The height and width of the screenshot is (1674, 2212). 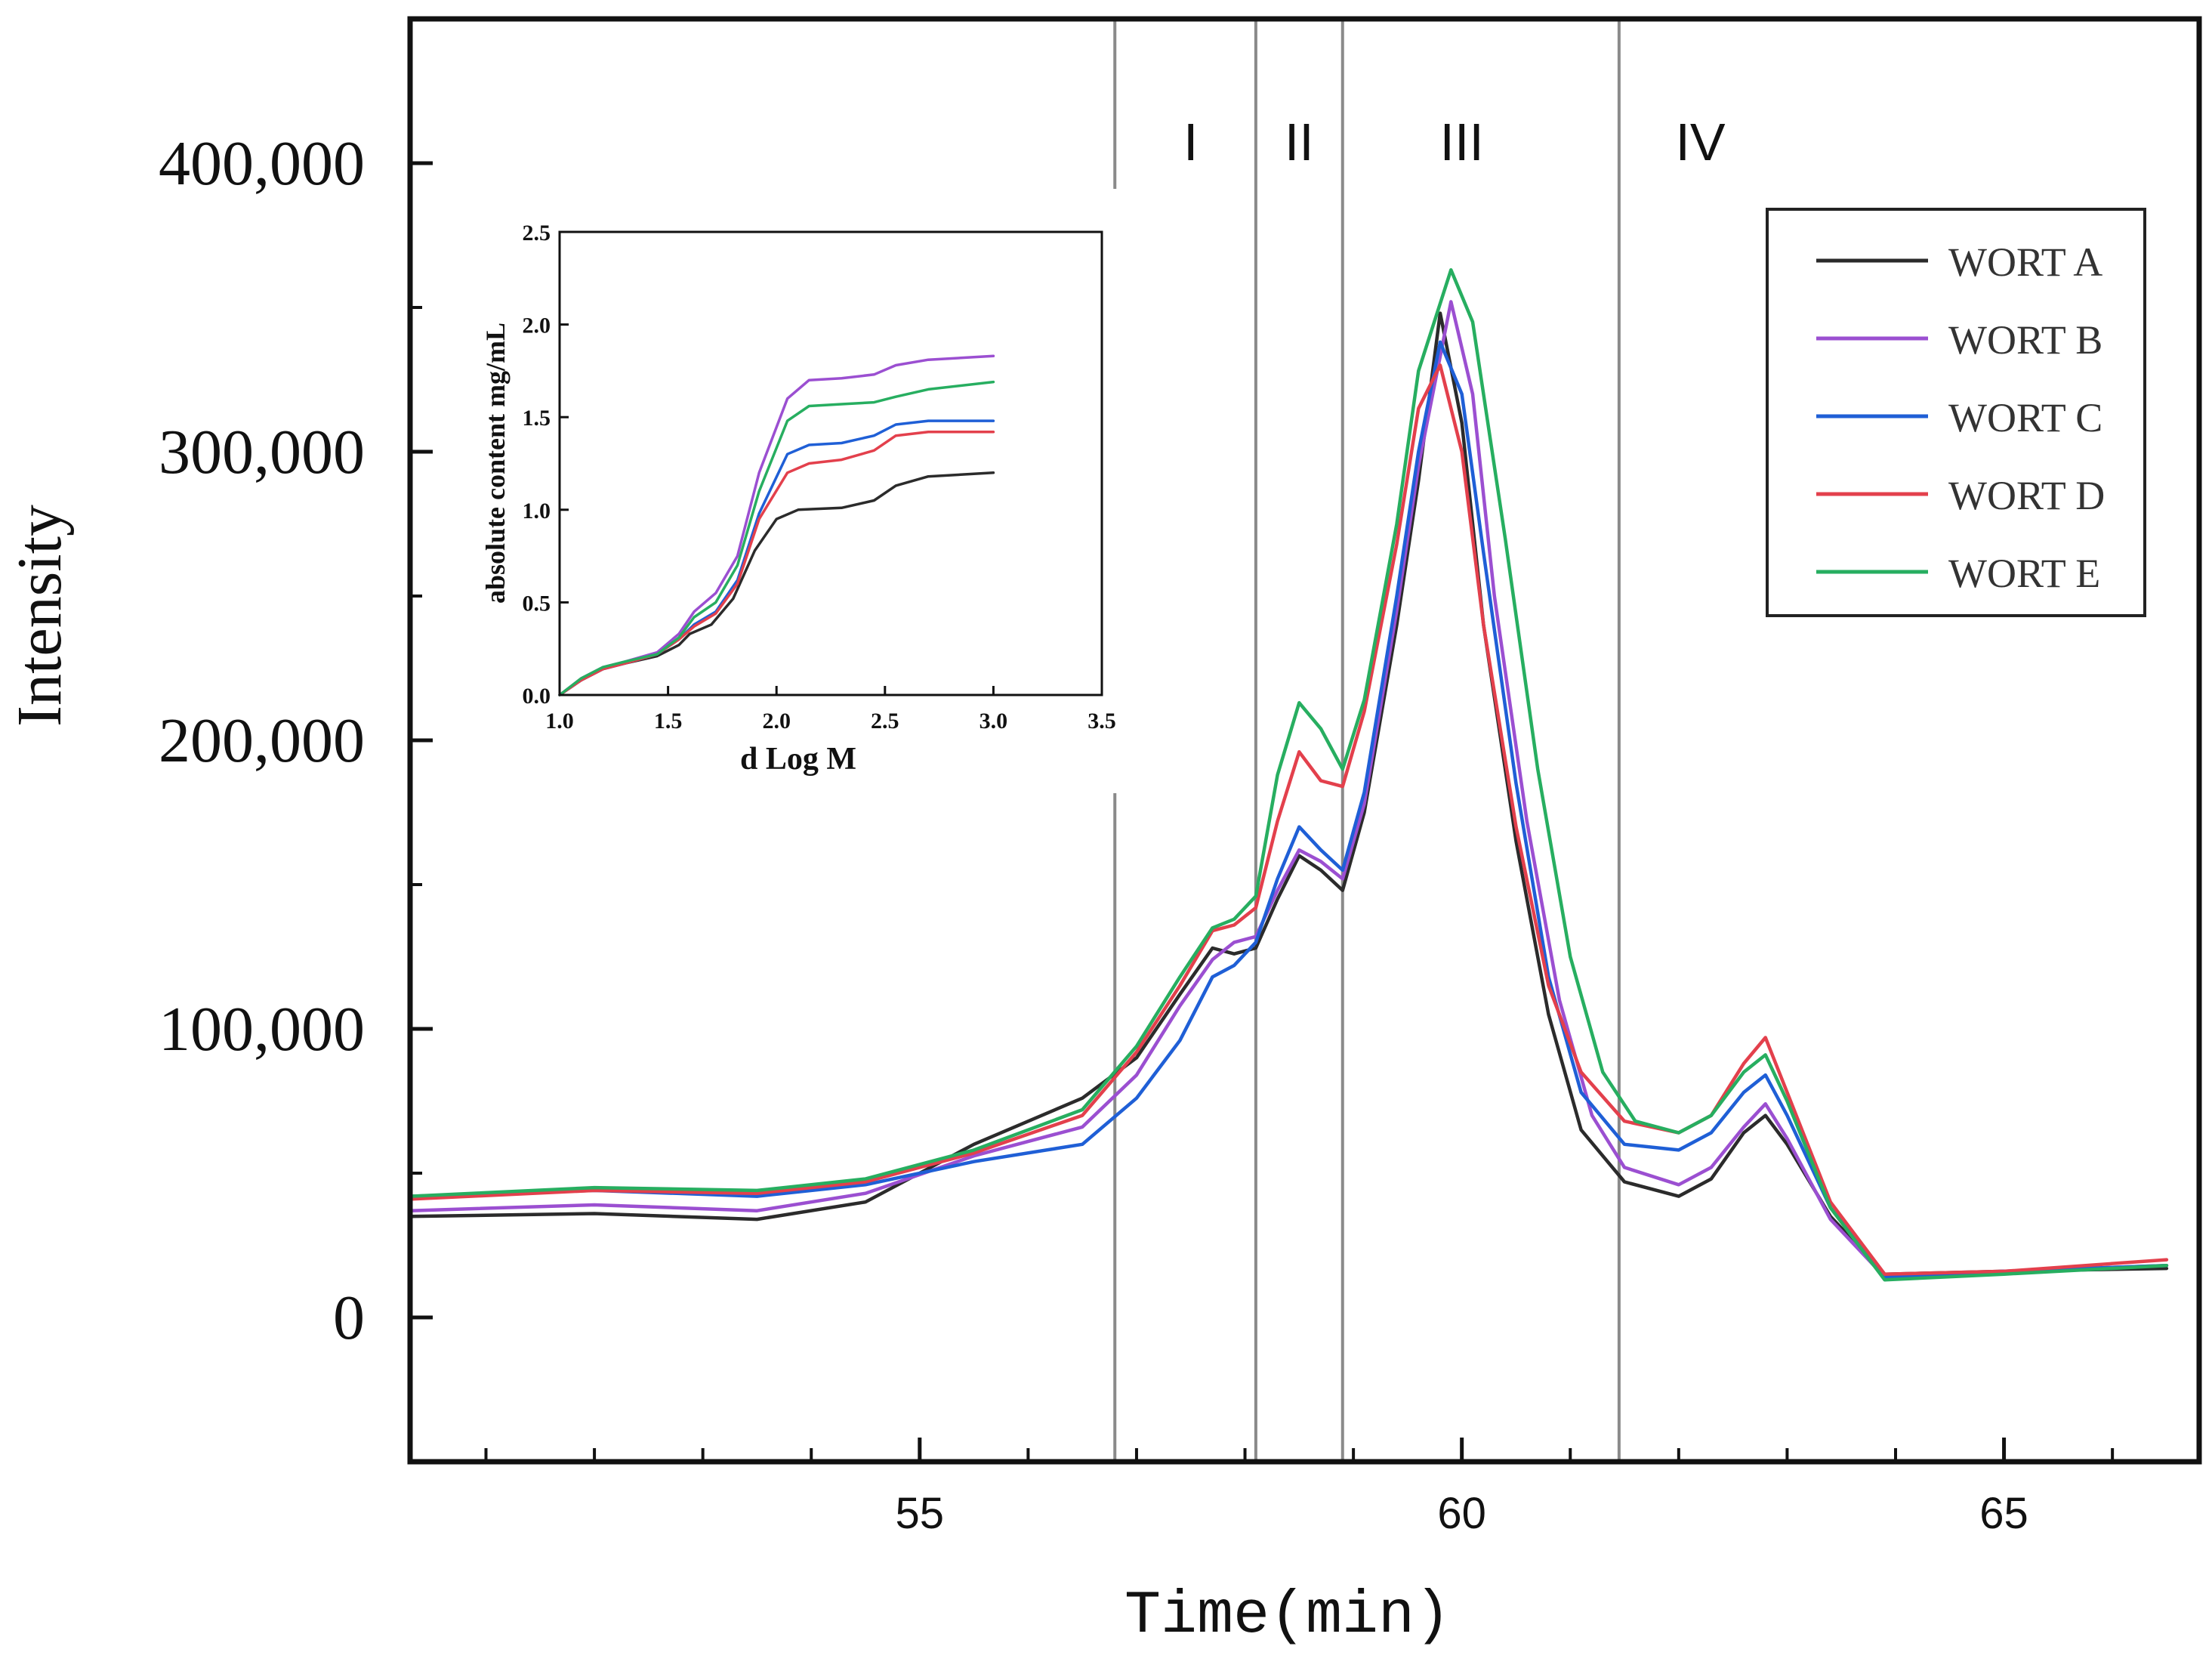 What do you see at coordinates (537, 511) in the screenshot?
I see `inset-y-tick-label: 1.0` at bounding box center [537, 511].